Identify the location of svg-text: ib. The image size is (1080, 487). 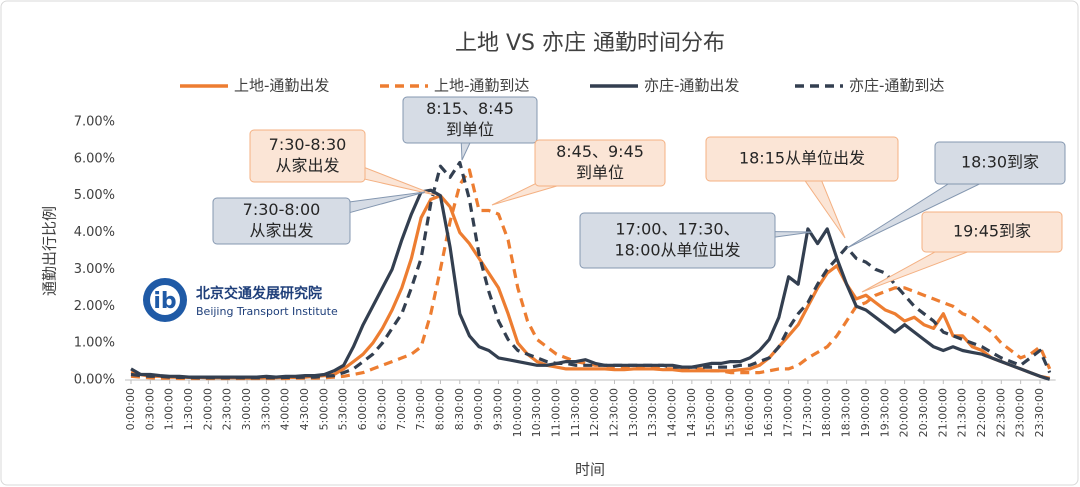
(164, 301).